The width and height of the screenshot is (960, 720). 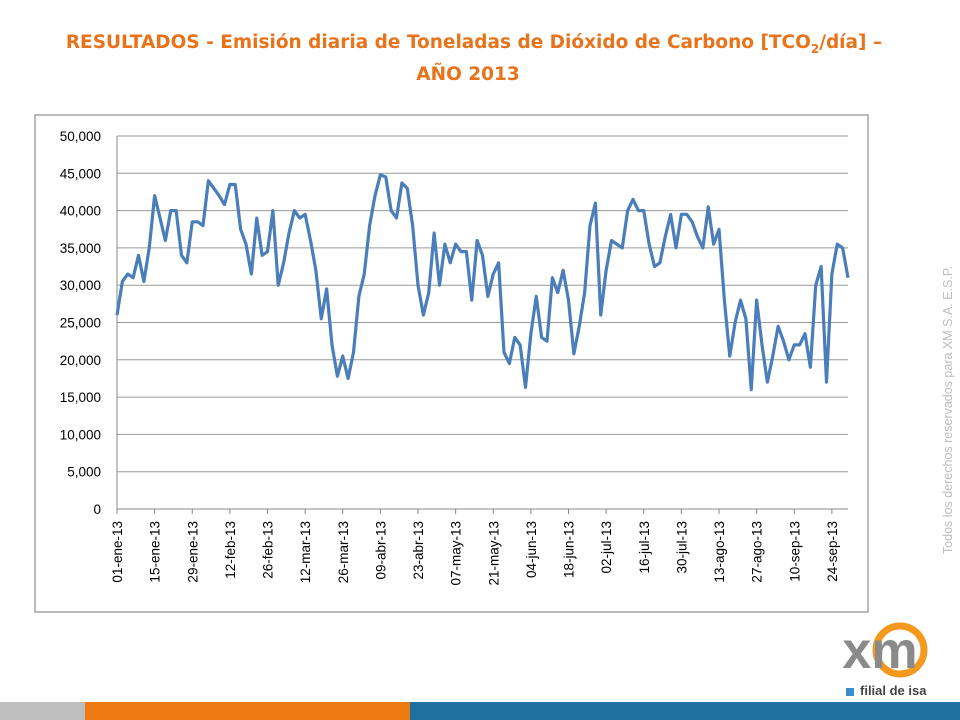 What do you see at coordinates (681, 547) in the screenshot?
I see `x-tick-label: 30-jul-13` at bounding box center [681, 547].